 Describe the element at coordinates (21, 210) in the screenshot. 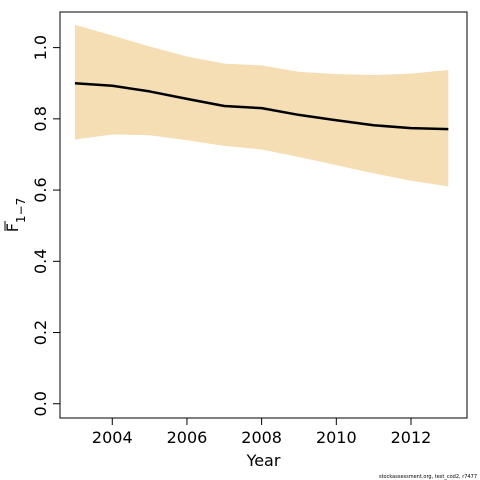

I see `y-axis-label-subscript: 1−7` at that location.